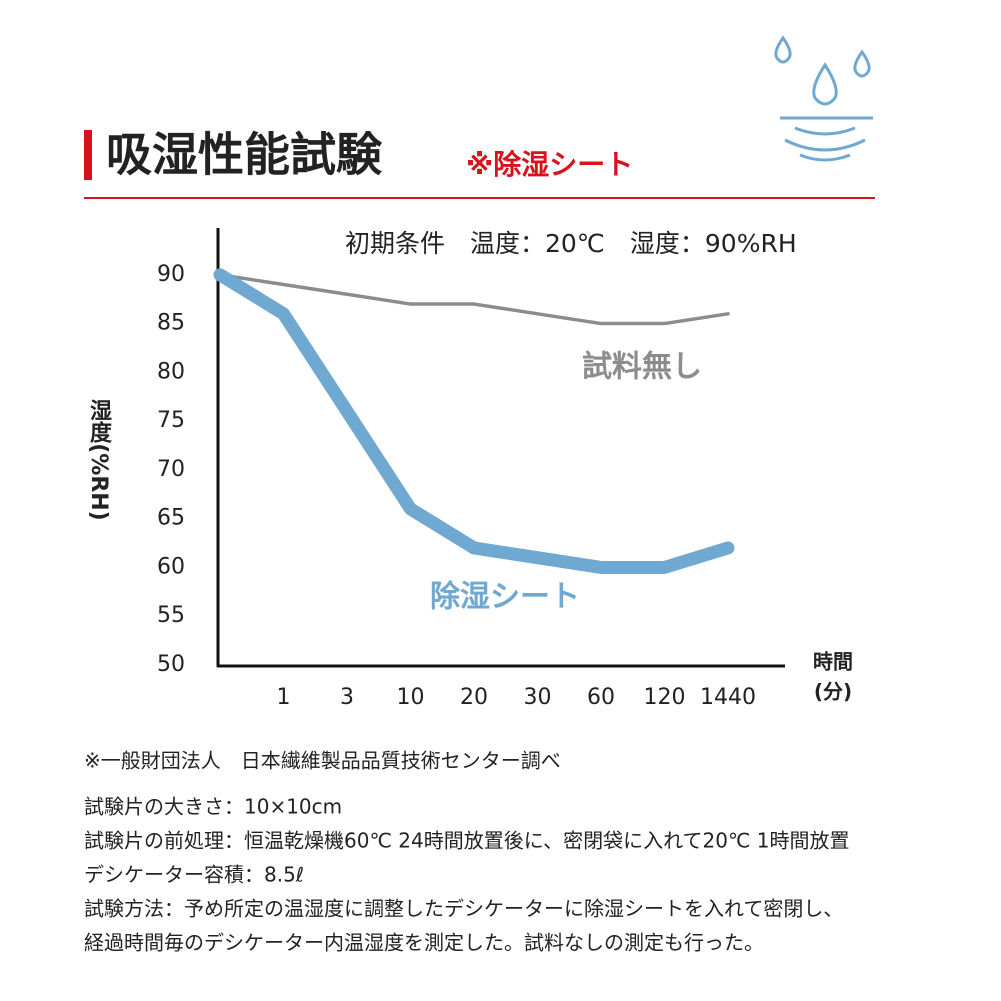 This screenshot has width=1001, height=1001. What do you see at coordinates (474, 697) in the screenshot?
I see `x-tick-label: 20` at bounding box center [474, 697].